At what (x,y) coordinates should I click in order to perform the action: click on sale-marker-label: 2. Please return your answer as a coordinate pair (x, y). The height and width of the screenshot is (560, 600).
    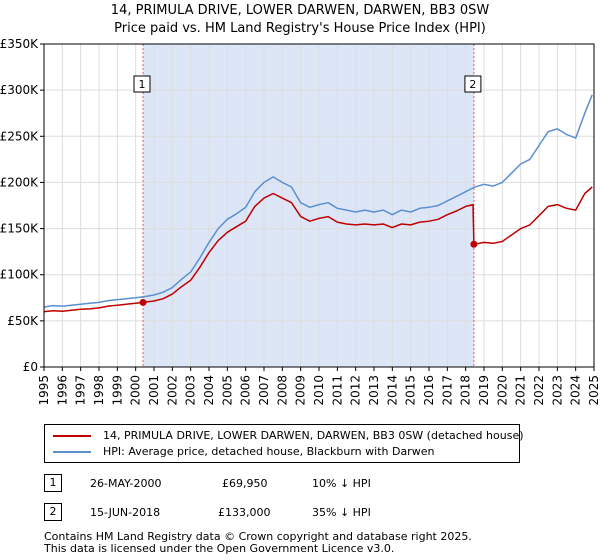
    Looking at the image, I should click on (472, 84).